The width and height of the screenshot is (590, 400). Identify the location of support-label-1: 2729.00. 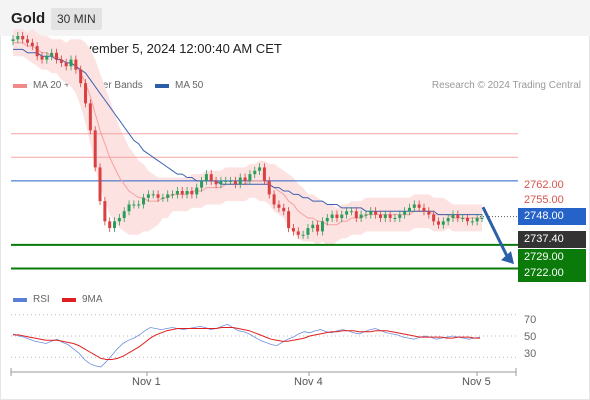
(552, 257).